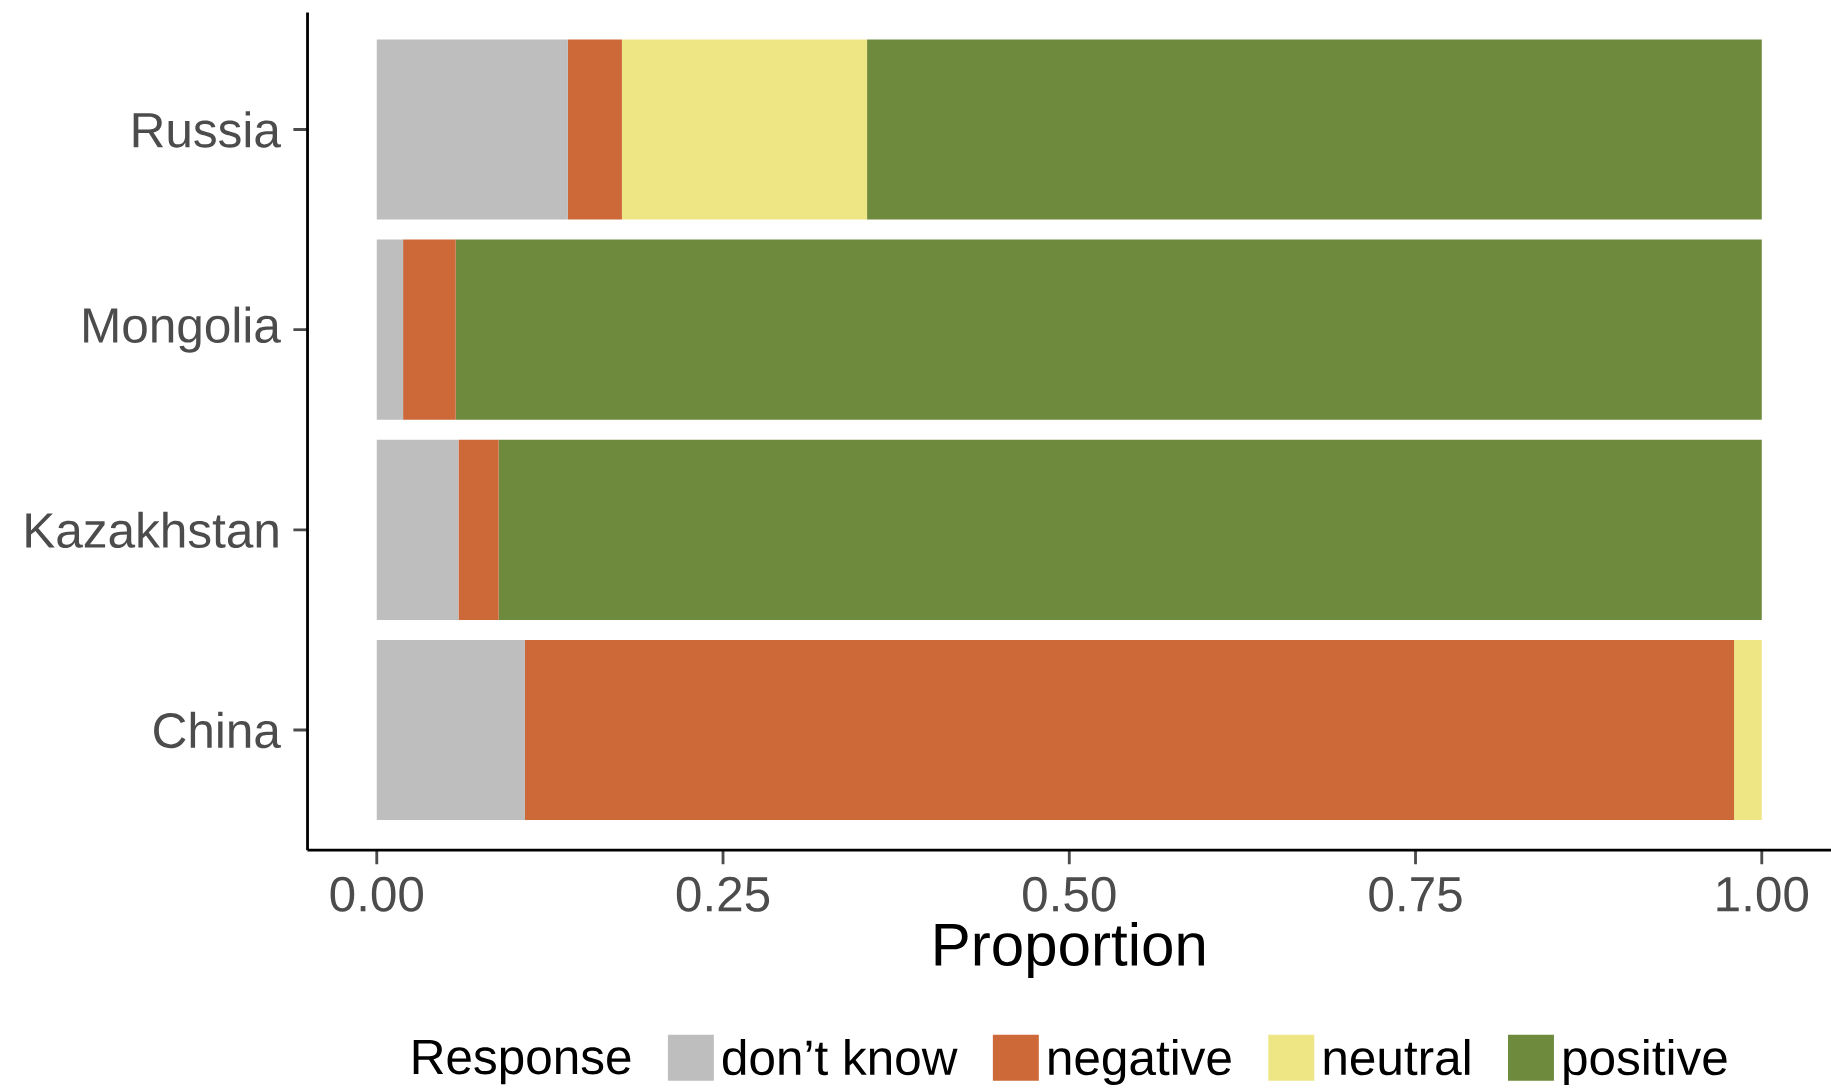 This screenshot has height=1090, width=1831. What do you see at coordinates (1415, 894) in the screenshot?
I see `x-tick-label: 0.75` at bounding box center [1415, 894].